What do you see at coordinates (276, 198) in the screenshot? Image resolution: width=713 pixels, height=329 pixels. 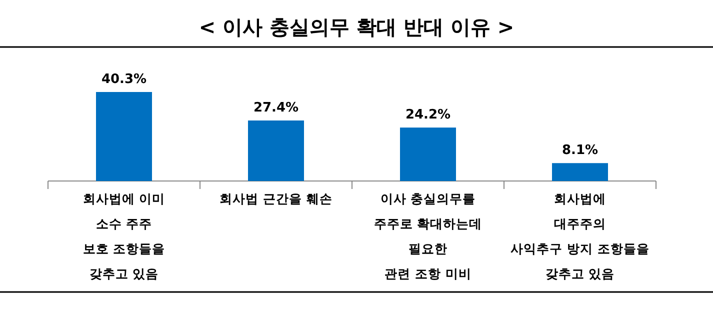 I see `x-tick-label: 회사법 근간을 훼손` at bounding box center [276, 198].